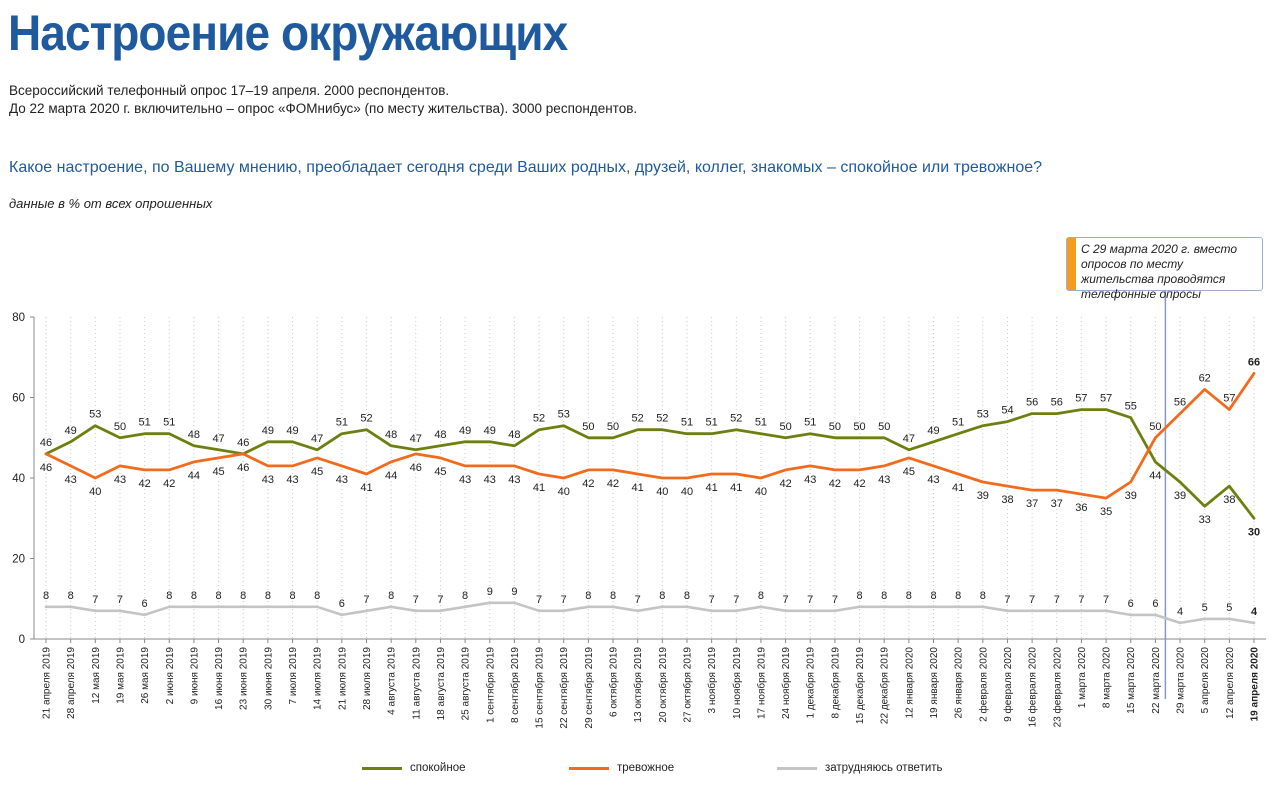 The image size is (1280, 791). I want to click on data-label: 5, so click(1229, 608).